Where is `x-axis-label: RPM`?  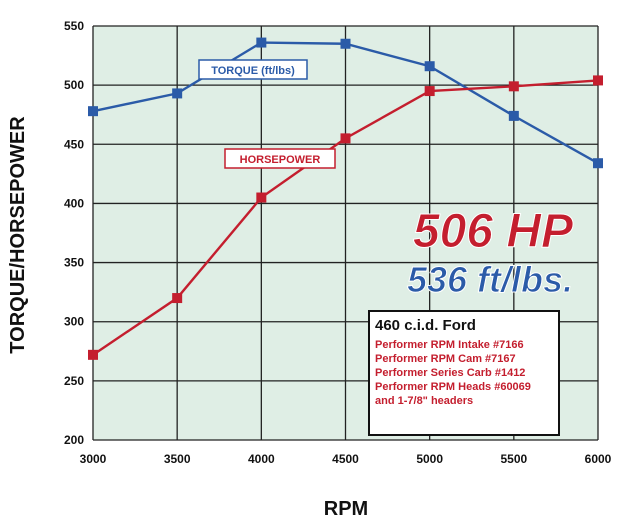
x-axis-label: RPM is located at coordinates (346, 509).